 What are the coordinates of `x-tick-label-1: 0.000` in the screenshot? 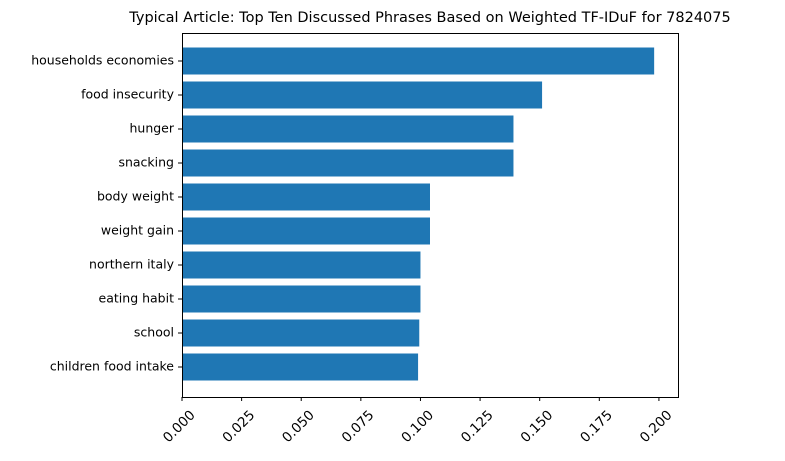 It's located at (179, 426).